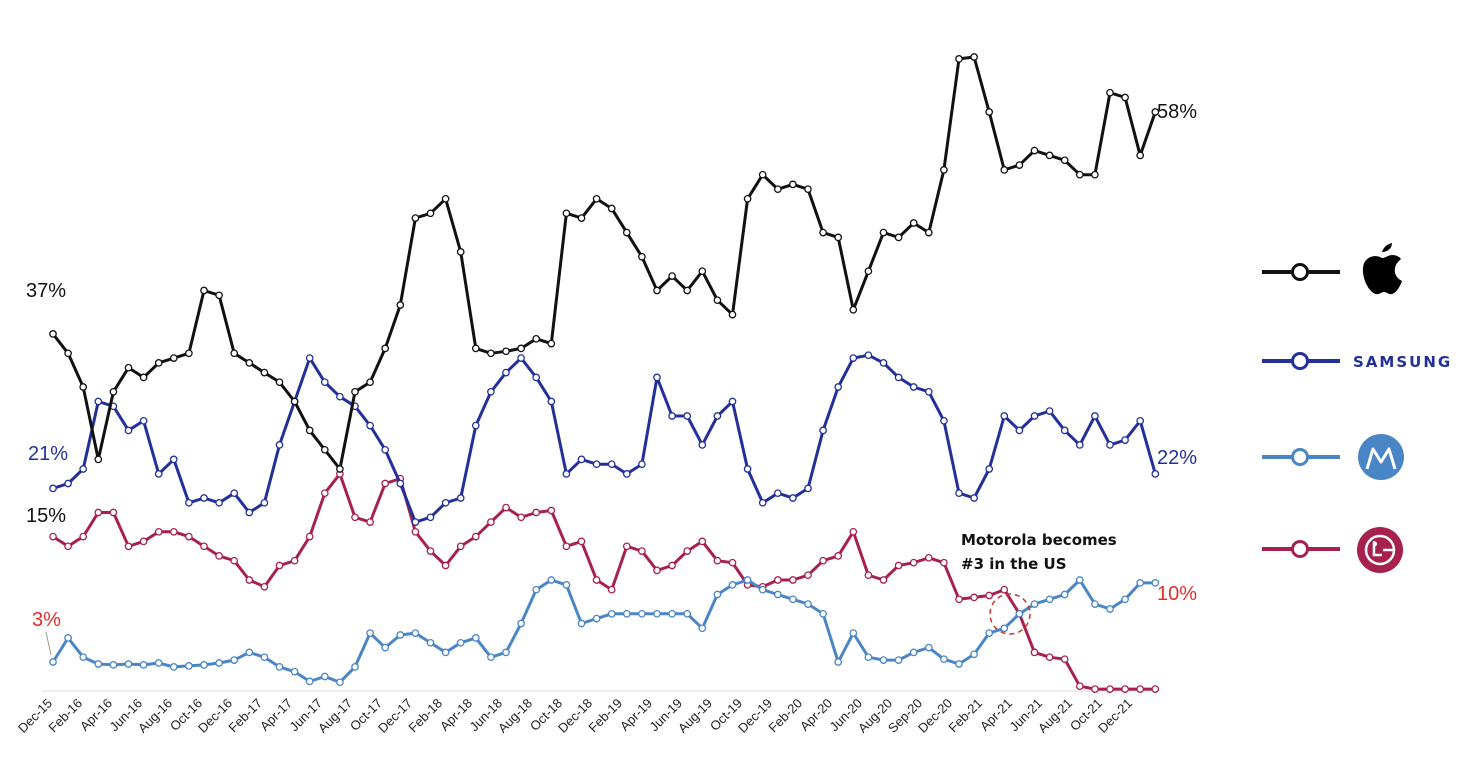  Describe the element at coordinates (1010, 614) in the screenshot. I see `annotation-circle` at that location.